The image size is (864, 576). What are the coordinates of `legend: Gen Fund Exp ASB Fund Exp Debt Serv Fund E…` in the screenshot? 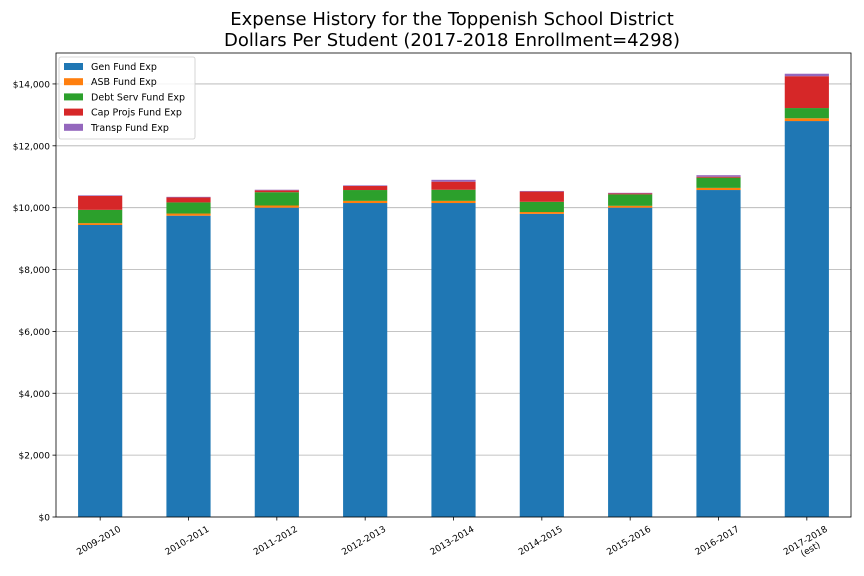 It's located at (127, 98).